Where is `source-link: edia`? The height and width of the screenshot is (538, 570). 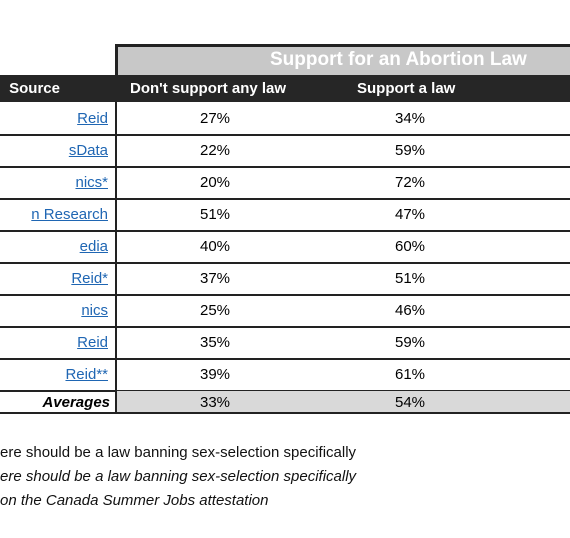
source-link: edia is located at coordinates (93, 246).